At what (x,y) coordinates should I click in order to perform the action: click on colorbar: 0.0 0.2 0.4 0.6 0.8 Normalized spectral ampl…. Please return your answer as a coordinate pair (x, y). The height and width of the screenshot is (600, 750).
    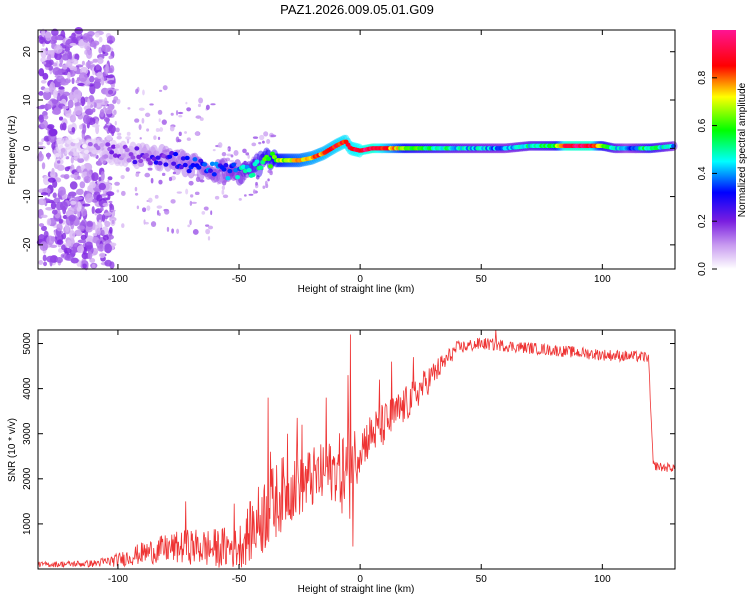
    Looking at the image, I should click on (722, 153).